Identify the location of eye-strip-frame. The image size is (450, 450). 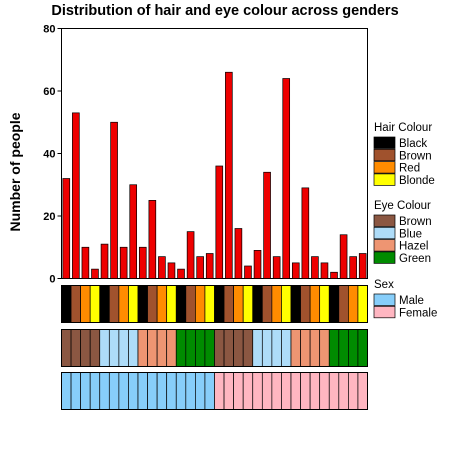
(214, 348).